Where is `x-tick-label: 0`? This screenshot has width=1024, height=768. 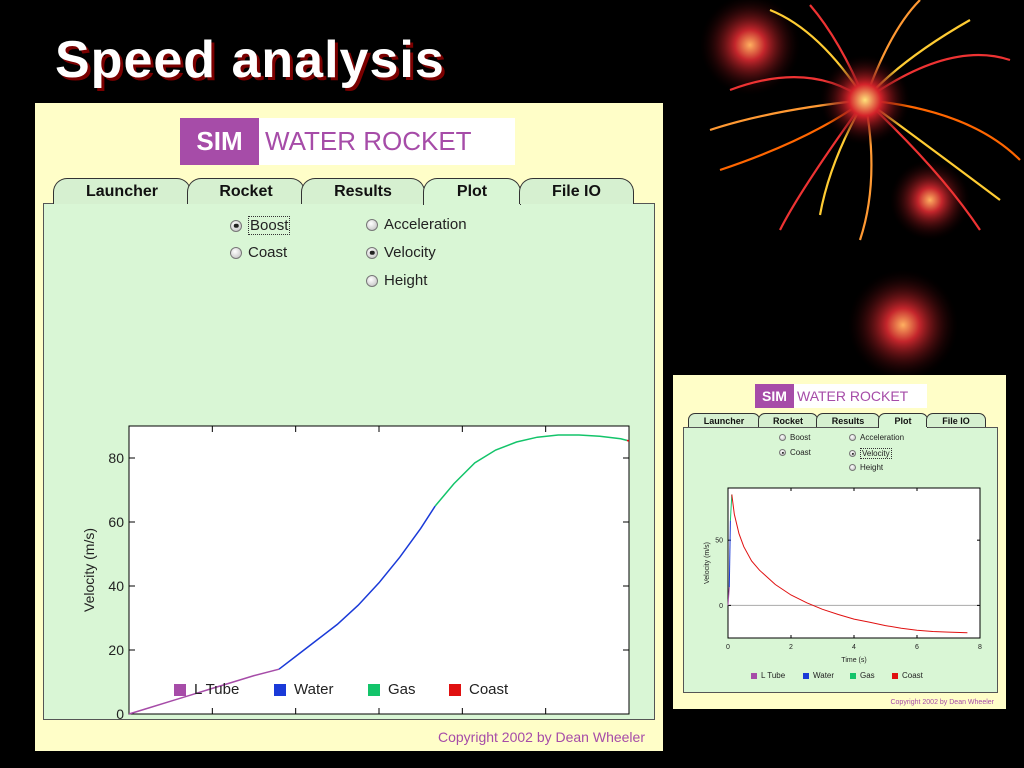 x-tick-label: 0 is located at coordinates (129, 720).